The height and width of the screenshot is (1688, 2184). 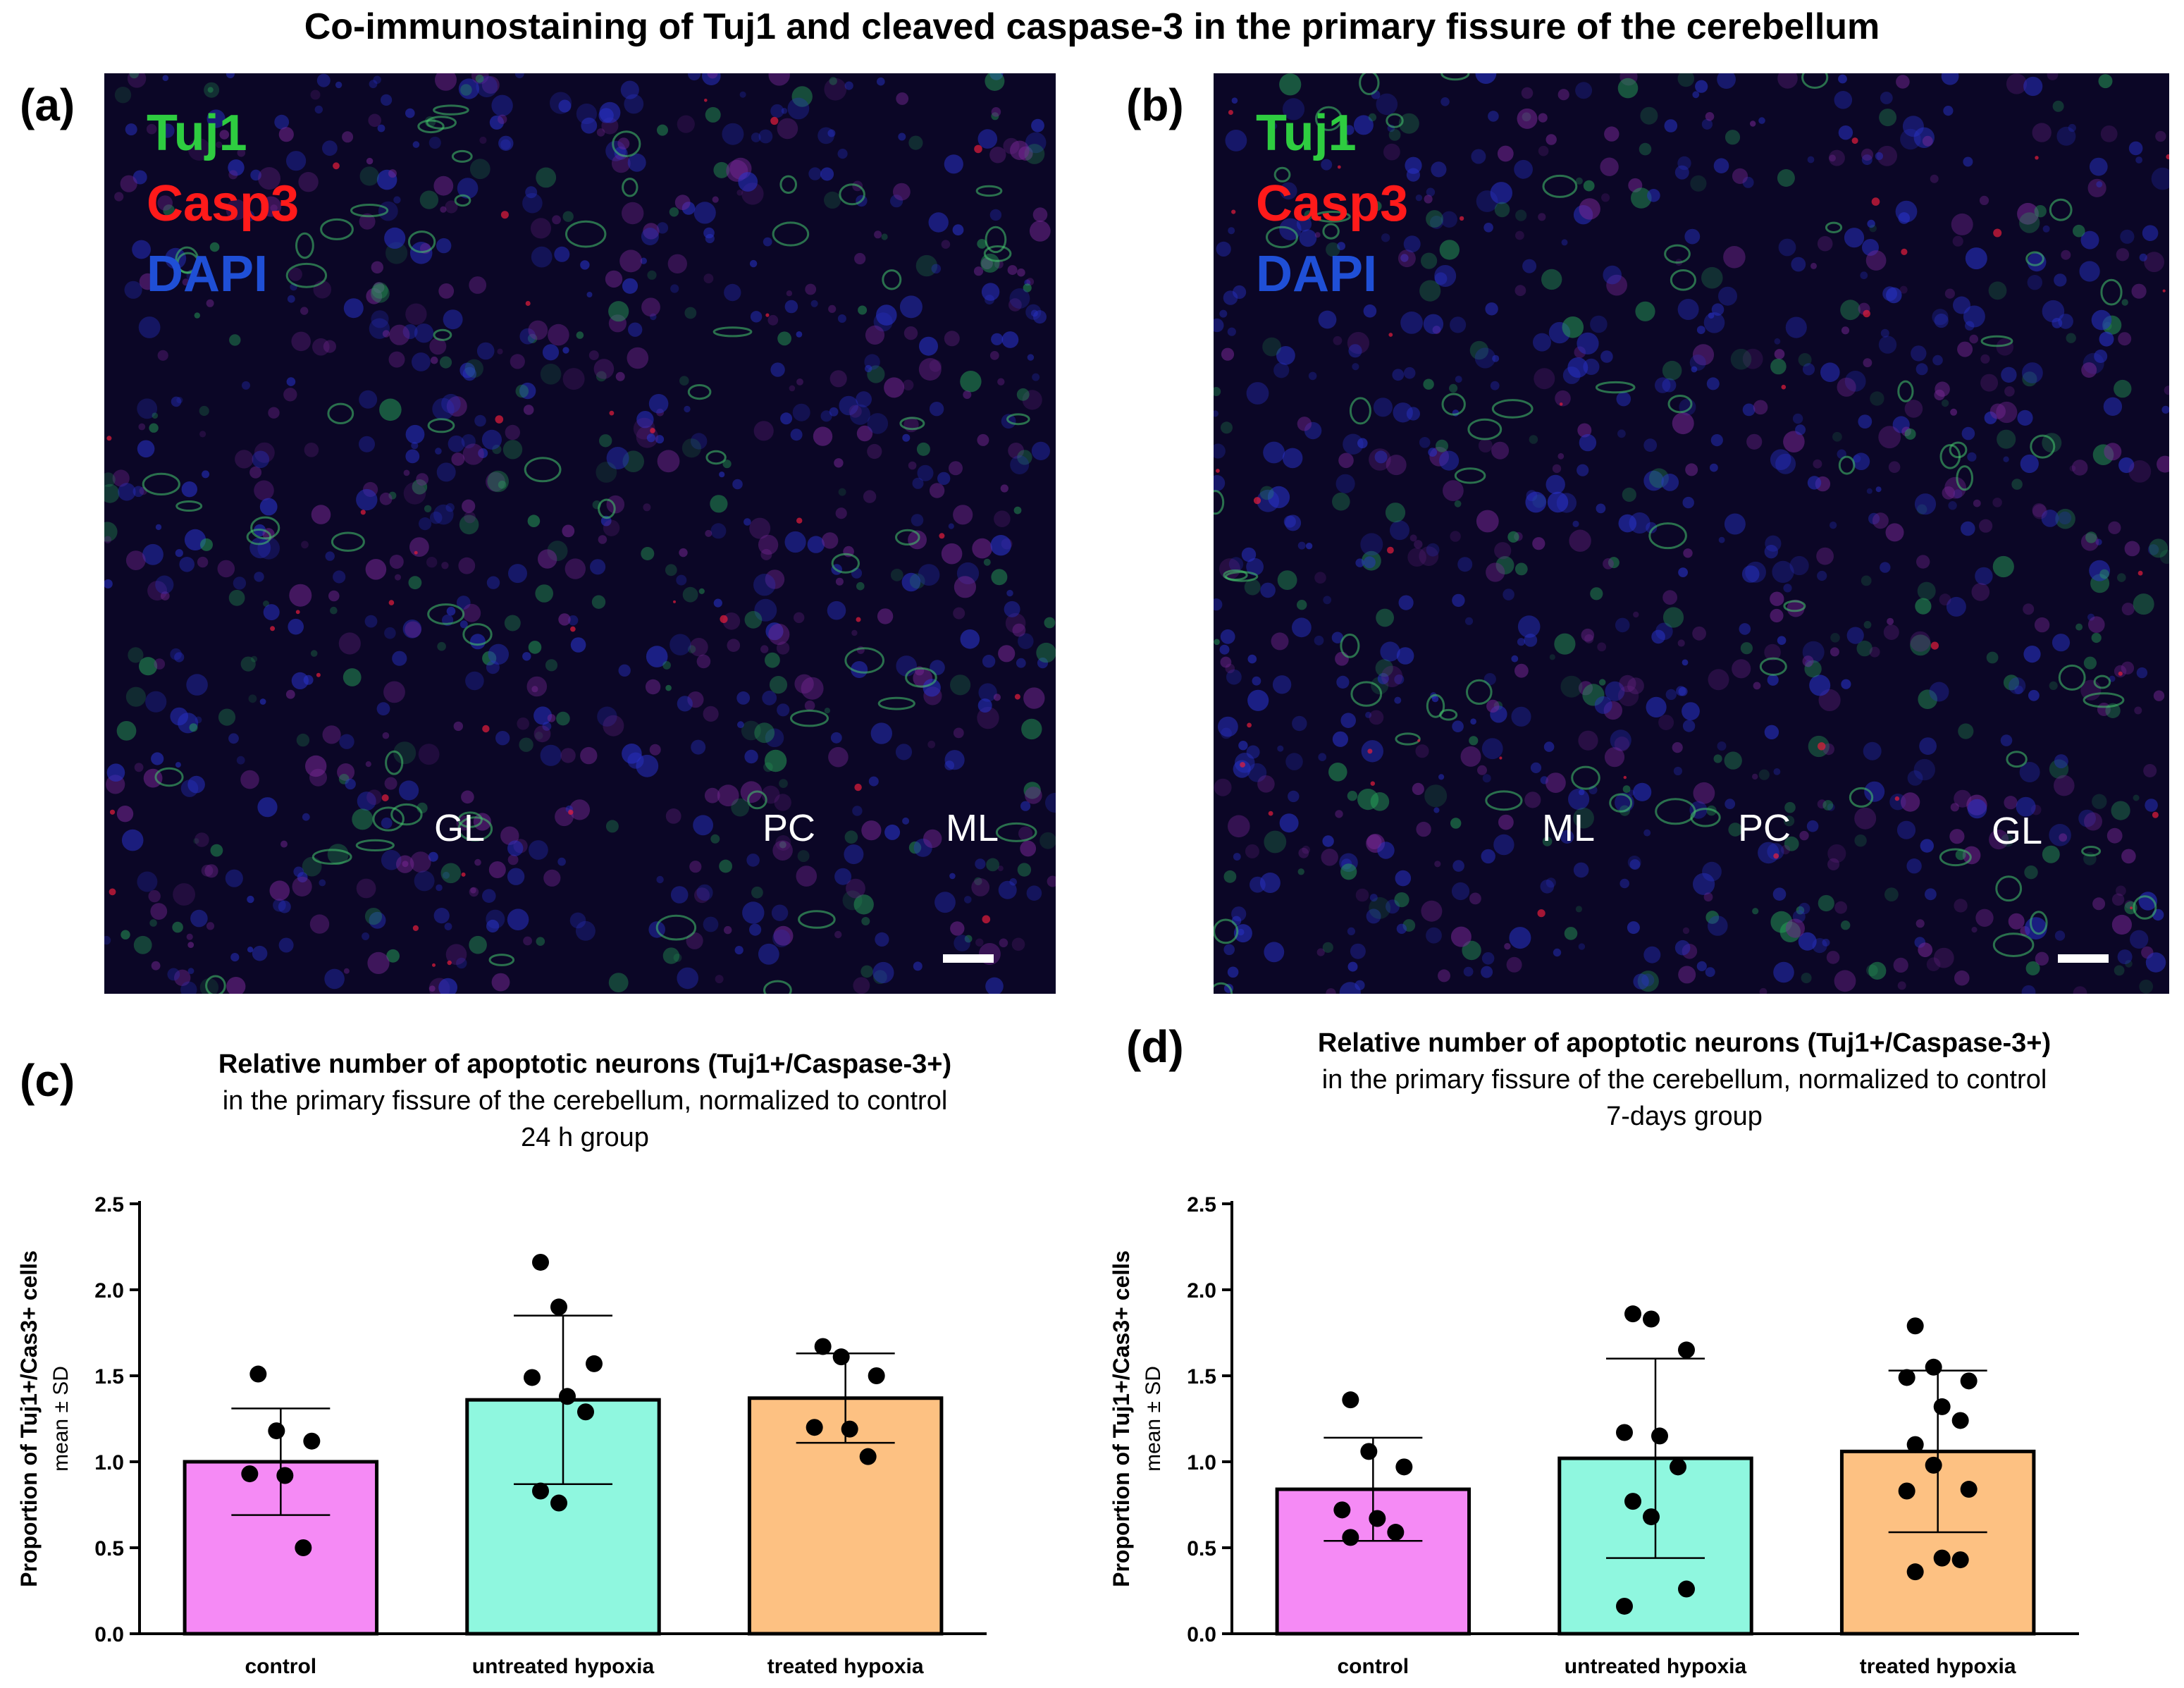 I want to click on chart-c-point, so click(x=559, y=1503).